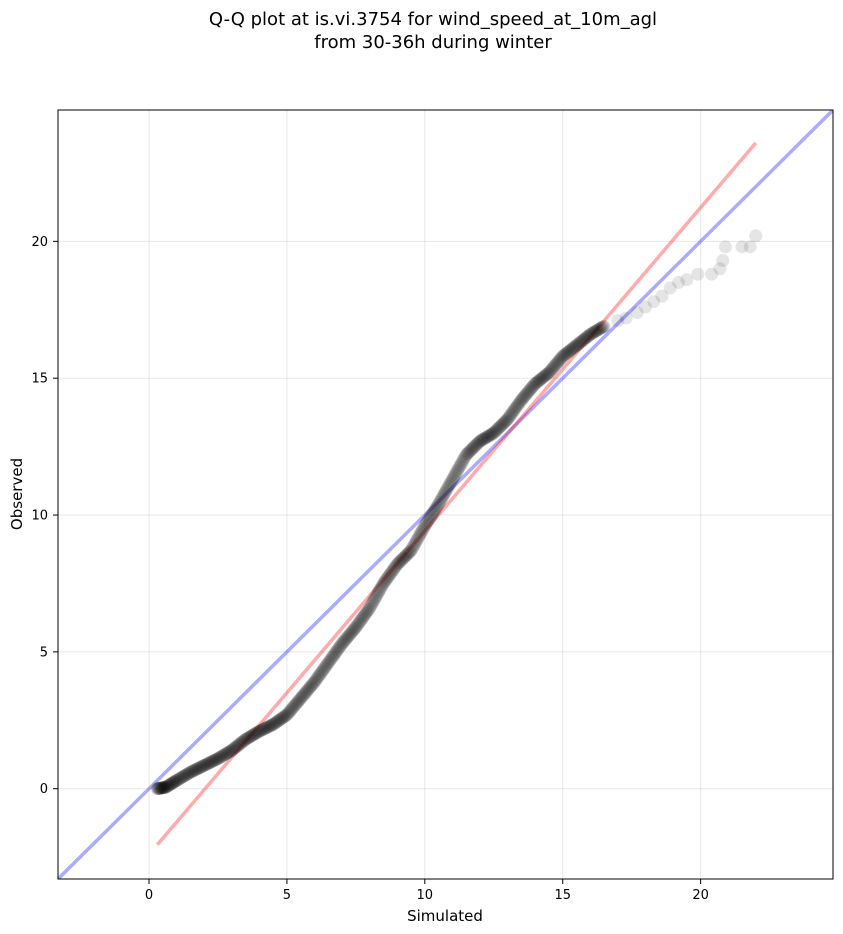  Describe the element at coordinates (39, 516) in the screenshot. I see `y-tick-label: 10` at that location.